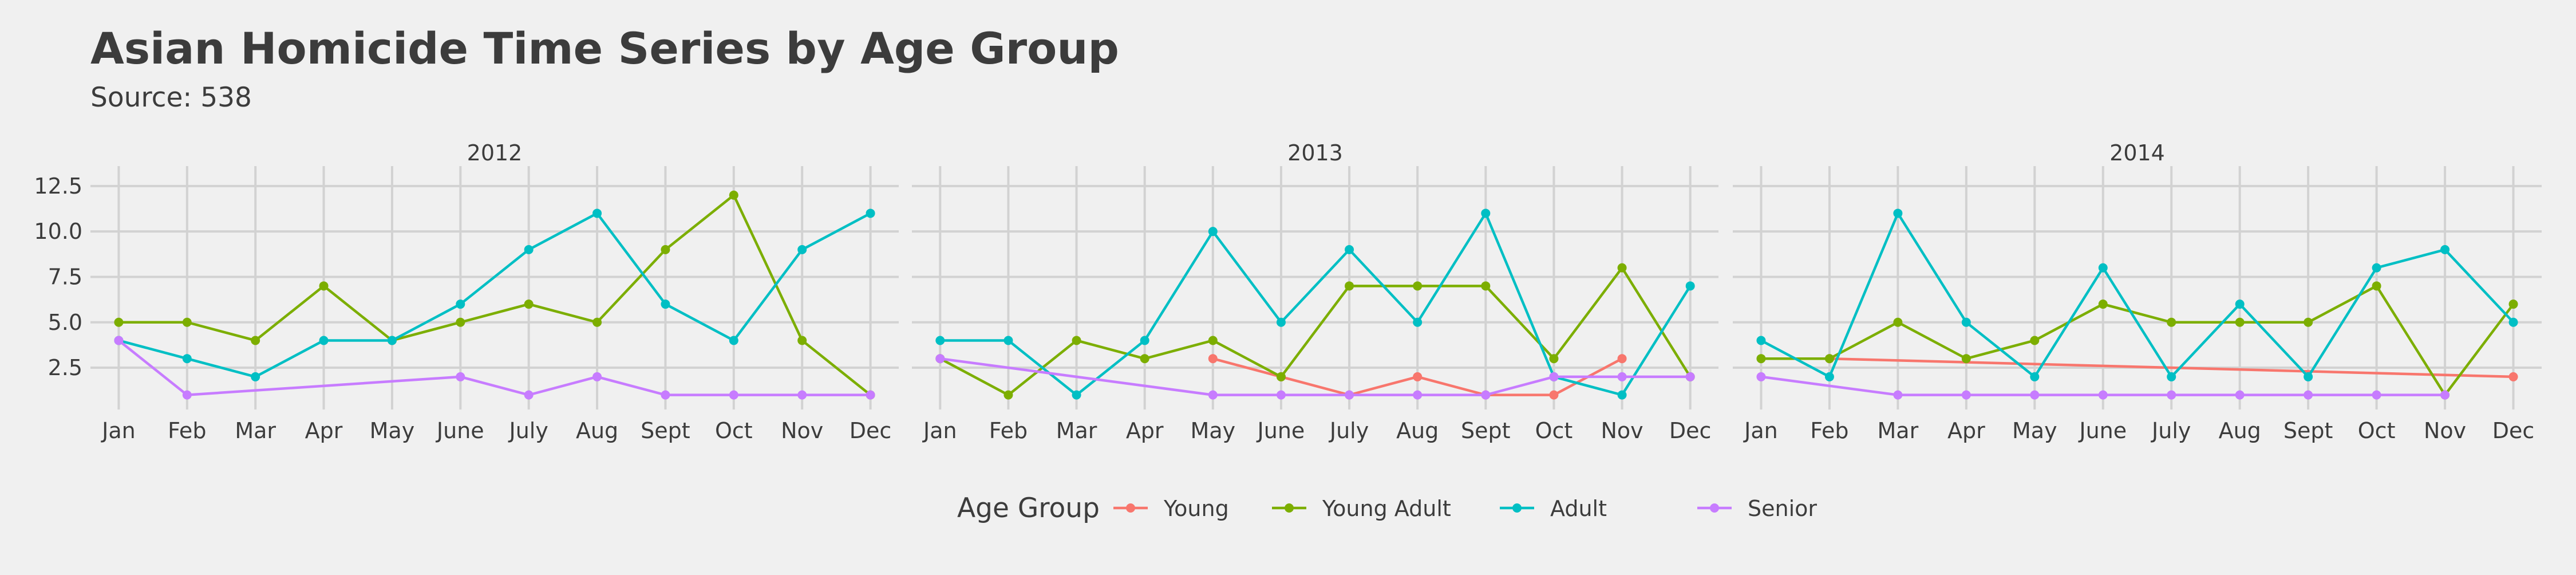  I want to click on y-tick-label: 7.5, so click(65, 276).